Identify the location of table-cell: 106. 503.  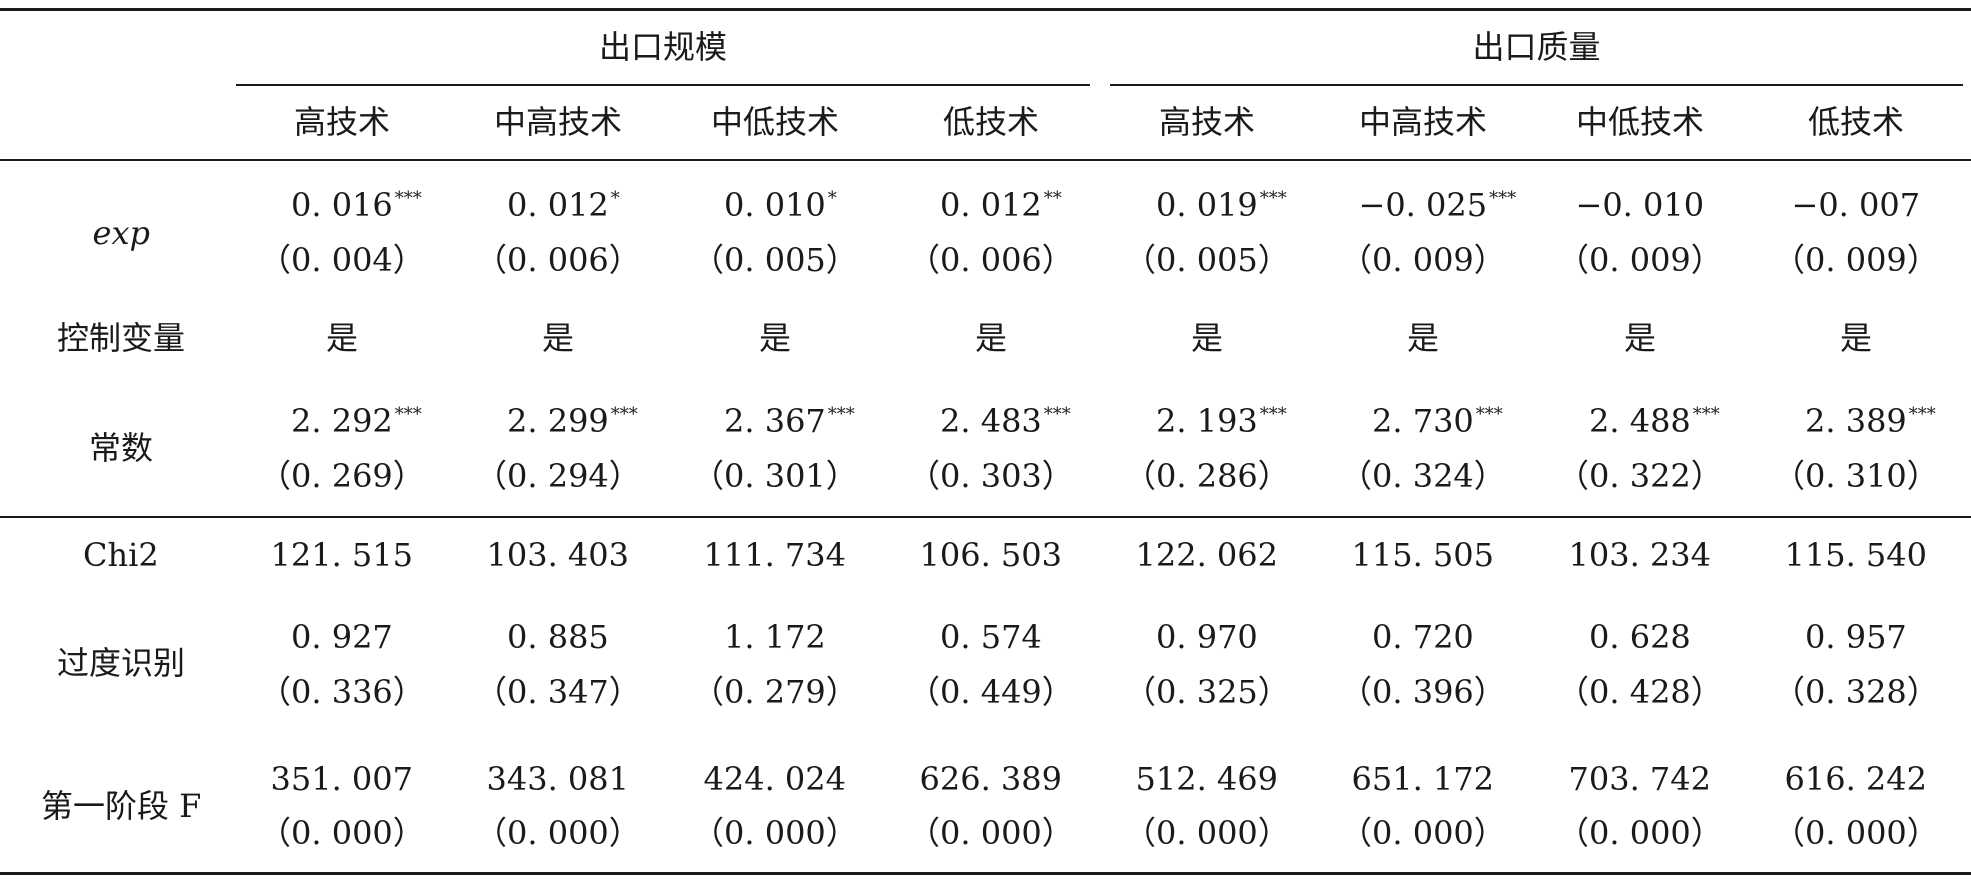
(991, 555).